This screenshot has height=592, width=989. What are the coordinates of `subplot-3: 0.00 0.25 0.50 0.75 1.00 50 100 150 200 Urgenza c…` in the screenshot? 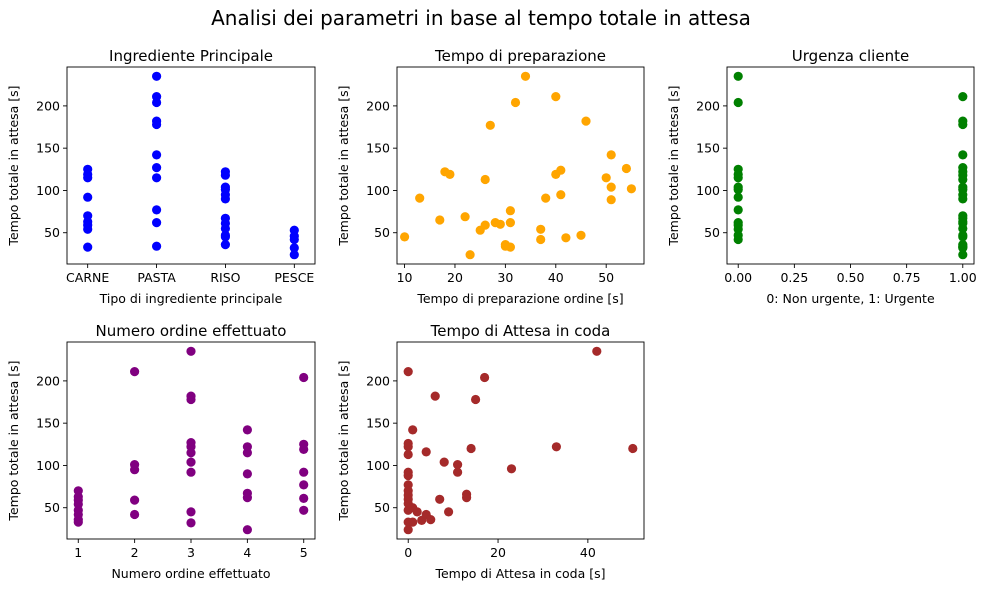 It's located at (821, 176).